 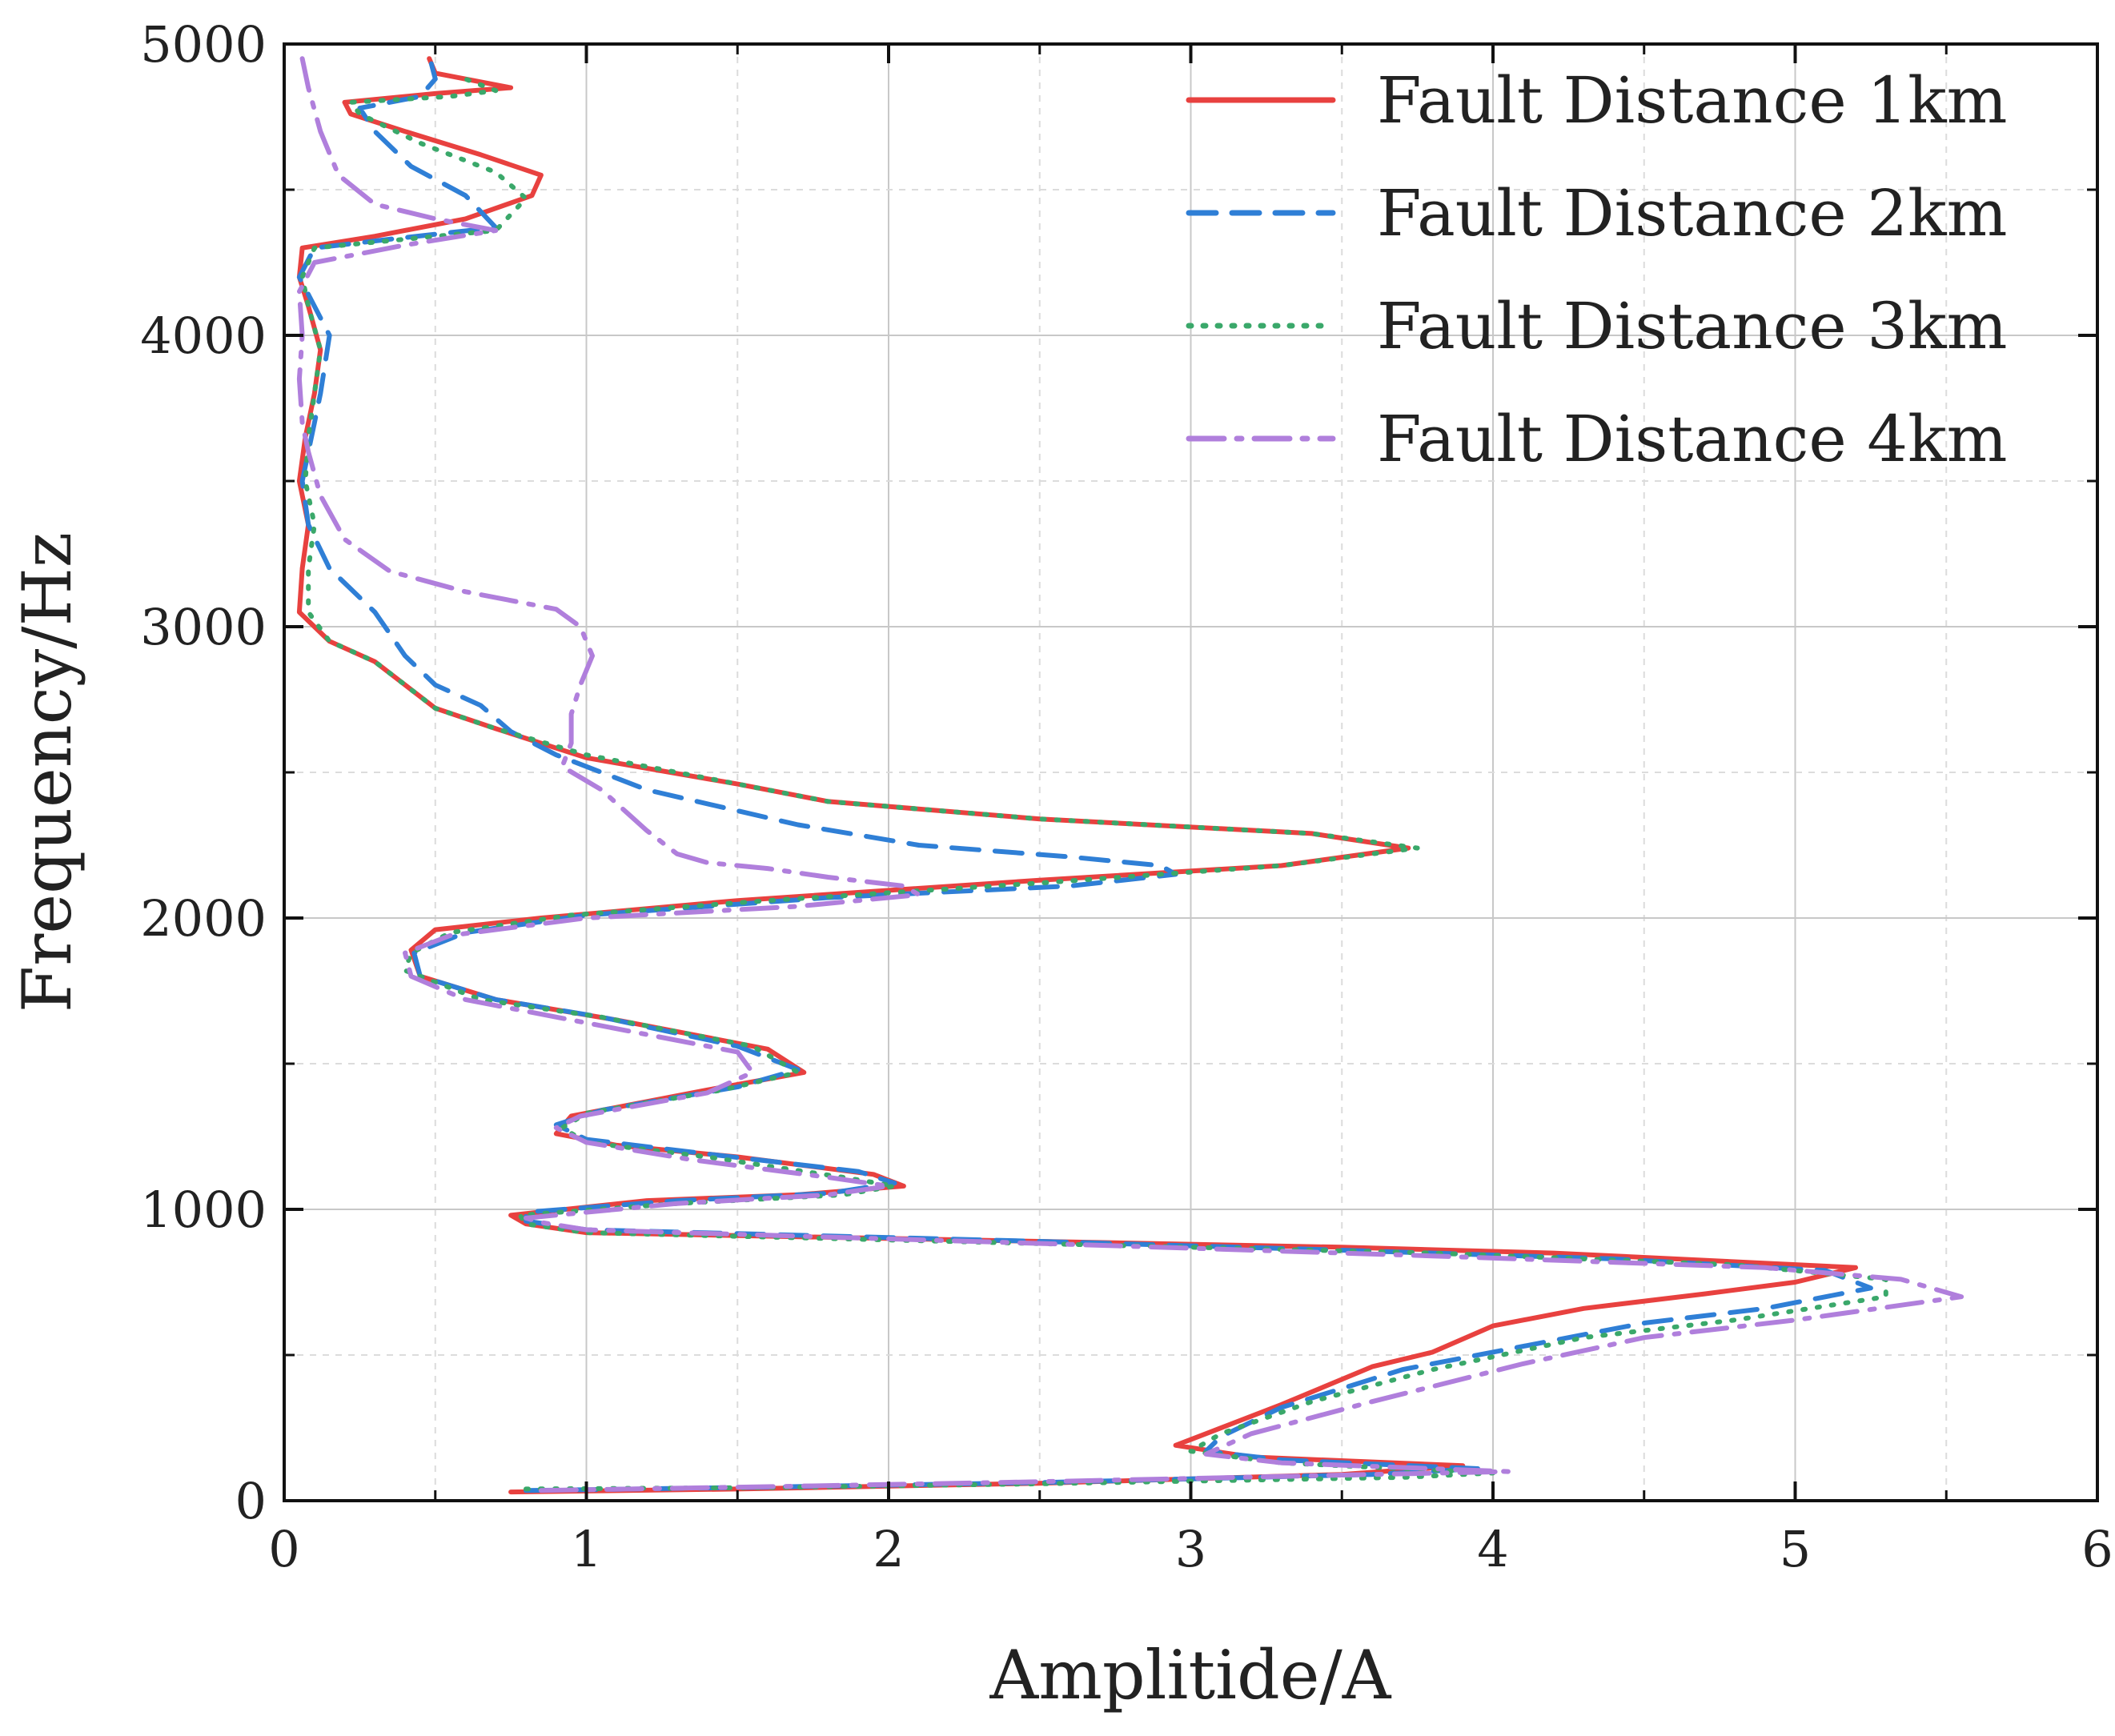 I want to click on y-tick-label: 1000, so click(x=203, y=1210).